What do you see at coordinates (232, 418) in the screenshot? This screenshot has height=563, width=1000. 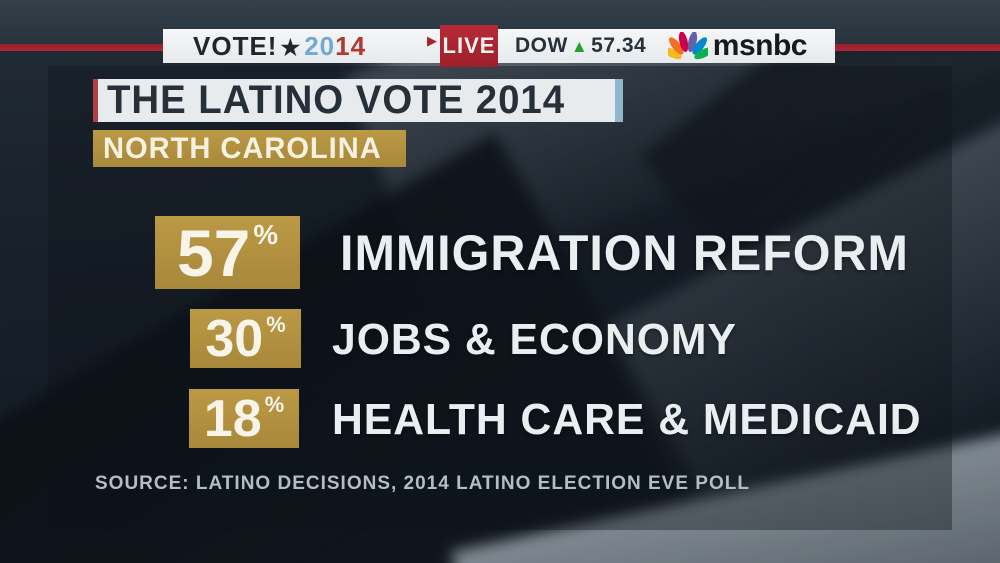 I see `stat-value: 18` at bounding box center [232, 418].